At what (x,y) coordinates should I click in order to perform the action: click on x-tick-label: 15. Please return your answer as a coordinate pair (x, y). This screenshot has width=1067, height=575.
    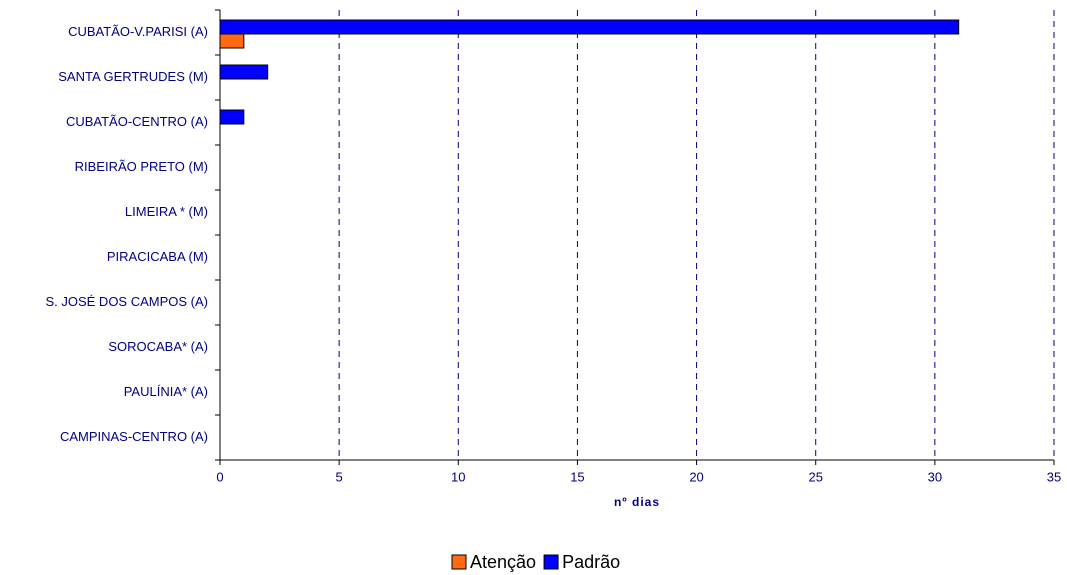
    Looking at the image, I should click on (577, 476).